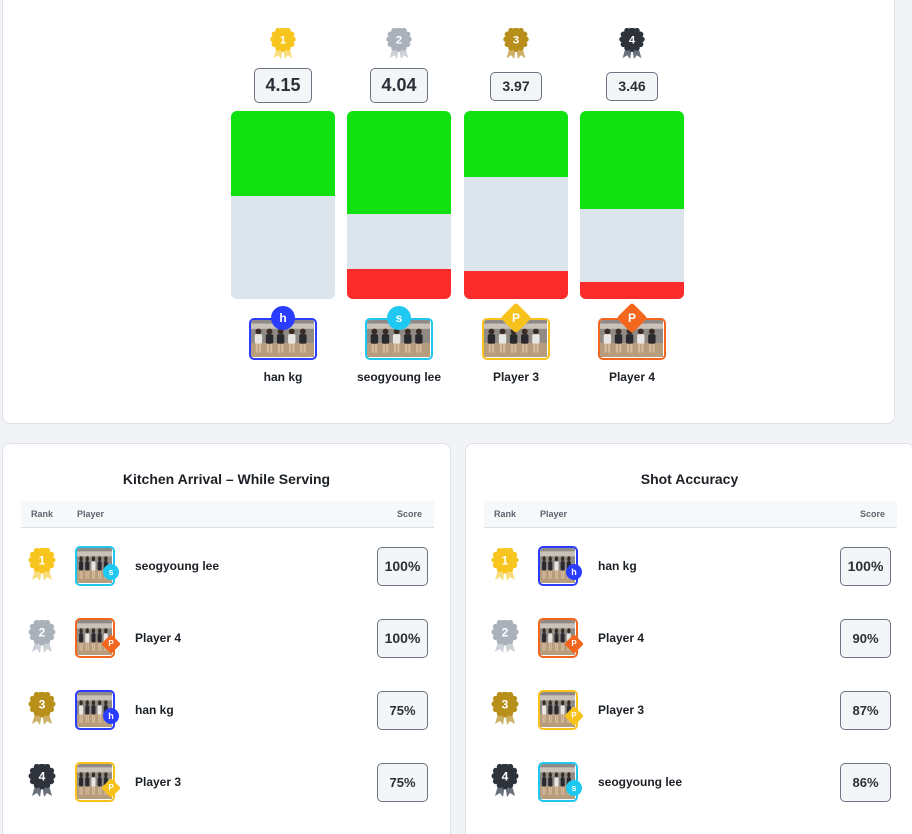  I want to click on table-row: 3 h han kg 75%, so click(227, 710).